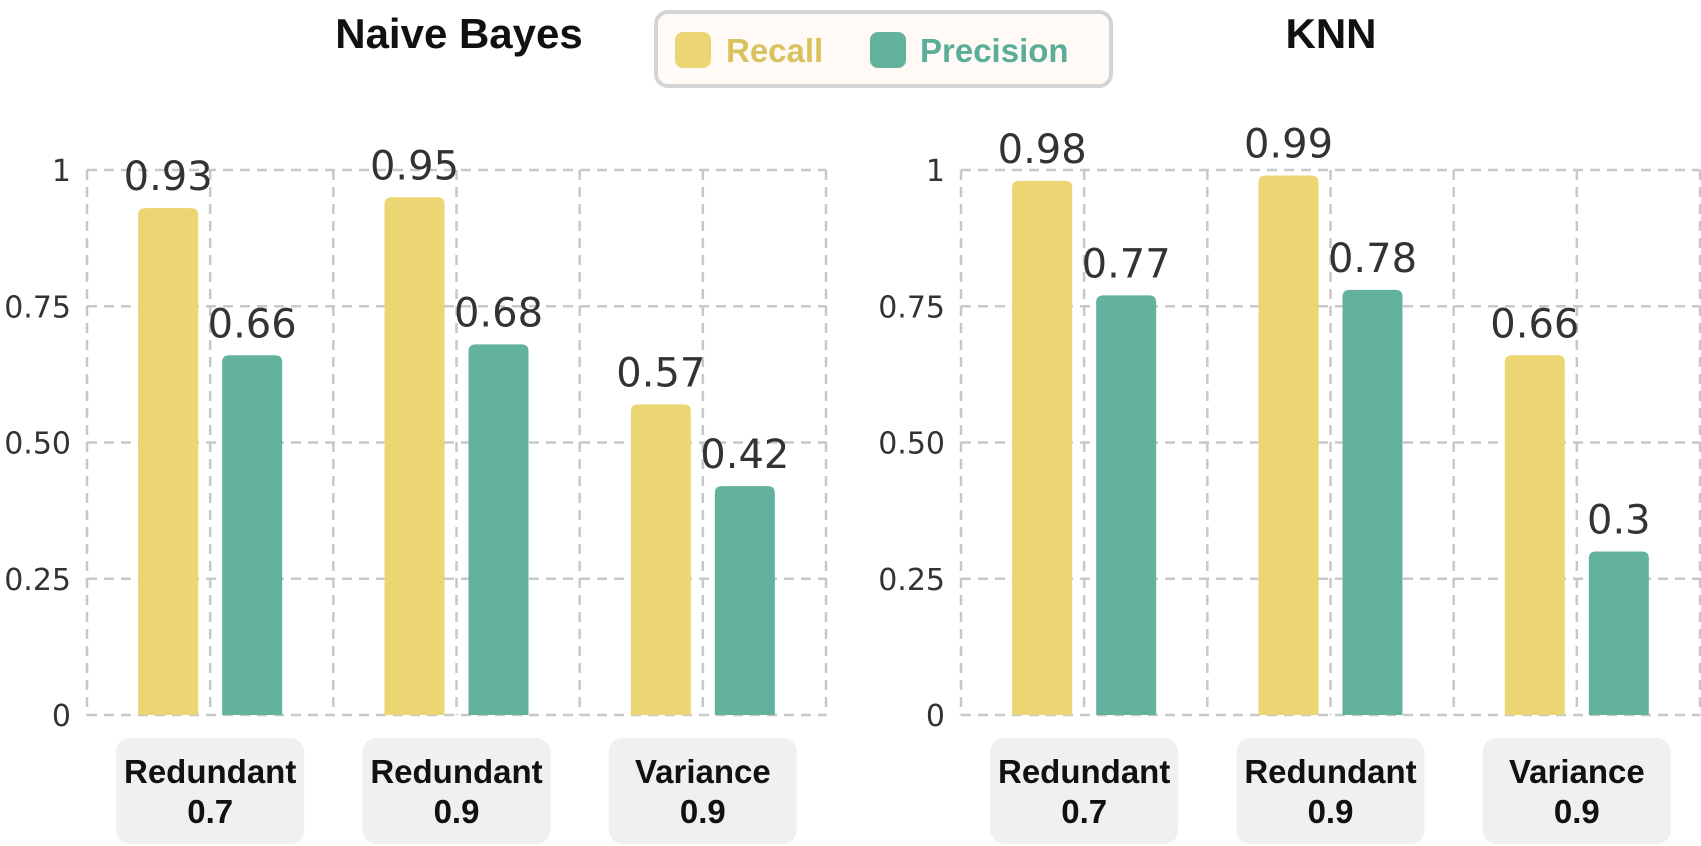 This screenshot has width=1701, height=846. What do you see at coordinates (774, 50) in the screenshot?
I see `legend-label-recall: Recall` at bounding box center [774, 50].